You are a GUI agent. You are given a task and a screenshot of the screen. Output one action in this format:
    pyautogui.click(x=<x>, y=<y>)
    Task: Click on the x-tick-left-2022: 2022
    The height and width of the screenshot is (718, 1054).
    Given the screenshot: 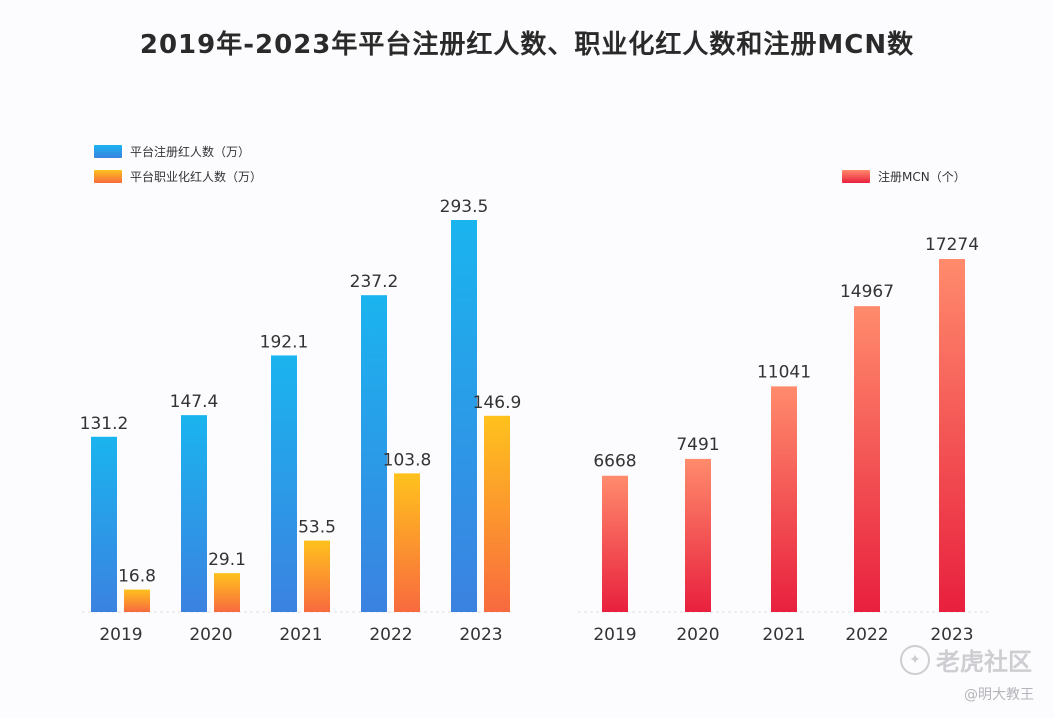 What is the action you would take?
    pyautogui.click(x=390, y=635)
    